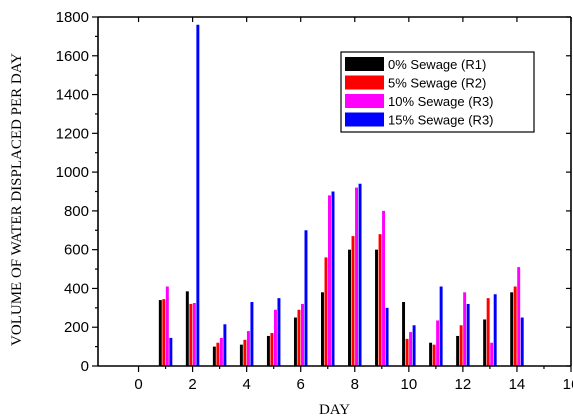 This screenshot has width=573, height=419. I want to click on y-tick-label: 1400, so click(72, 95).